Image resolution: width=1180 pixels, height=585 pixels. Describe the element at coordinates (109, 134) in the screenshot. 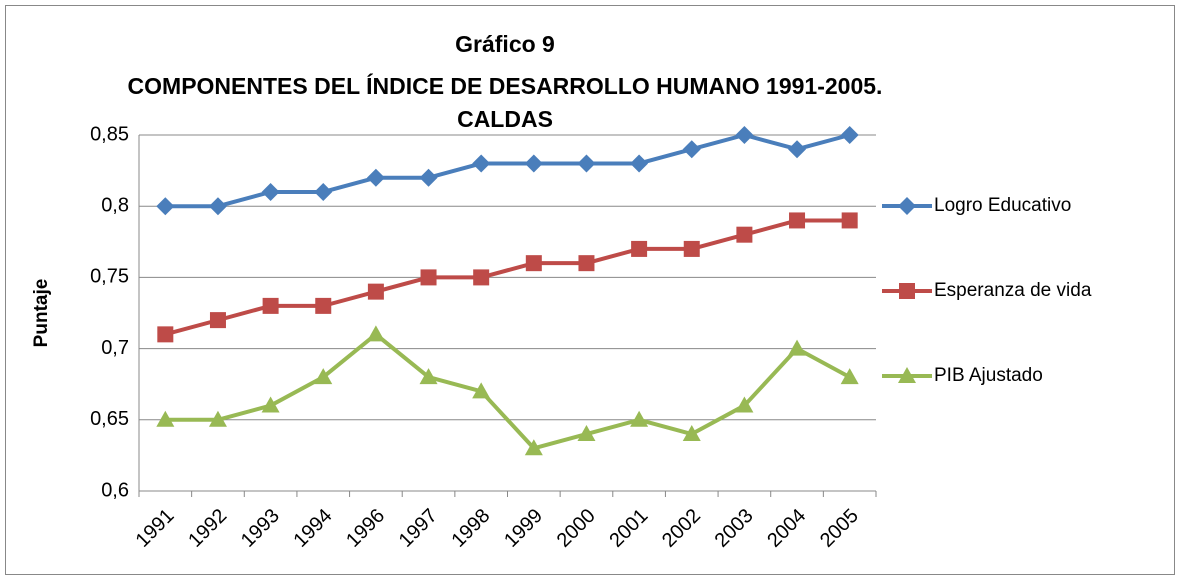

I see `y-tick-label: 0,85` at that location.